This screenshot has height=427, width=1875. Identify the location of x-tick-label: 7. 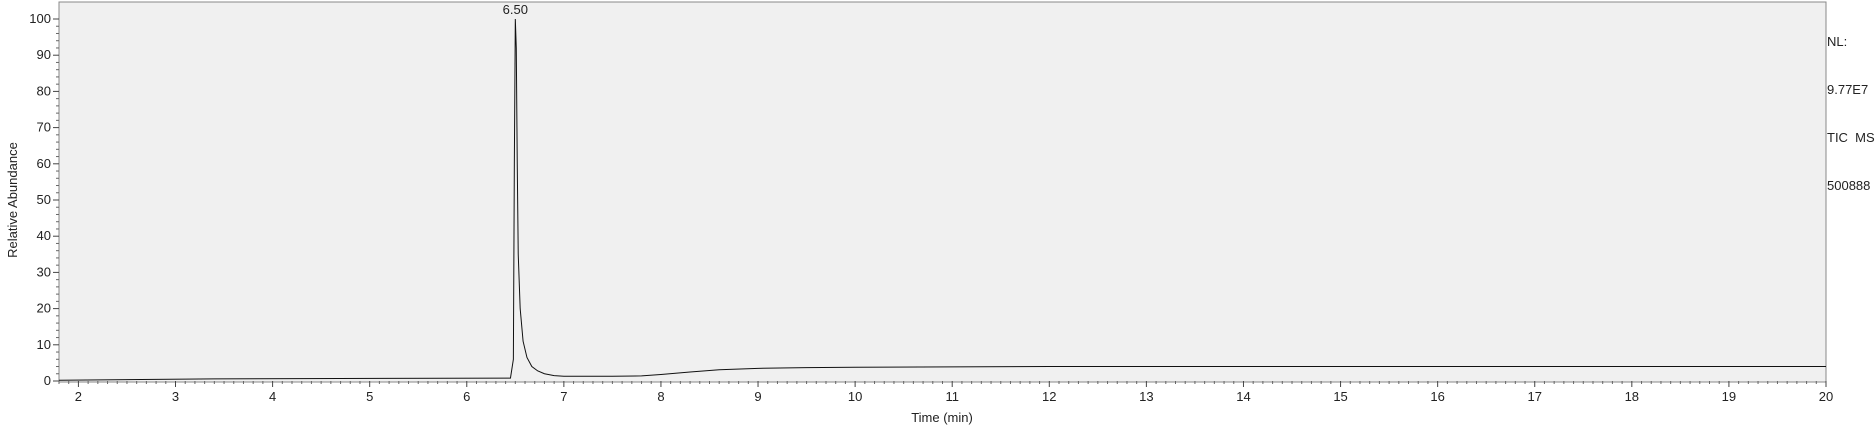
(563, 396).